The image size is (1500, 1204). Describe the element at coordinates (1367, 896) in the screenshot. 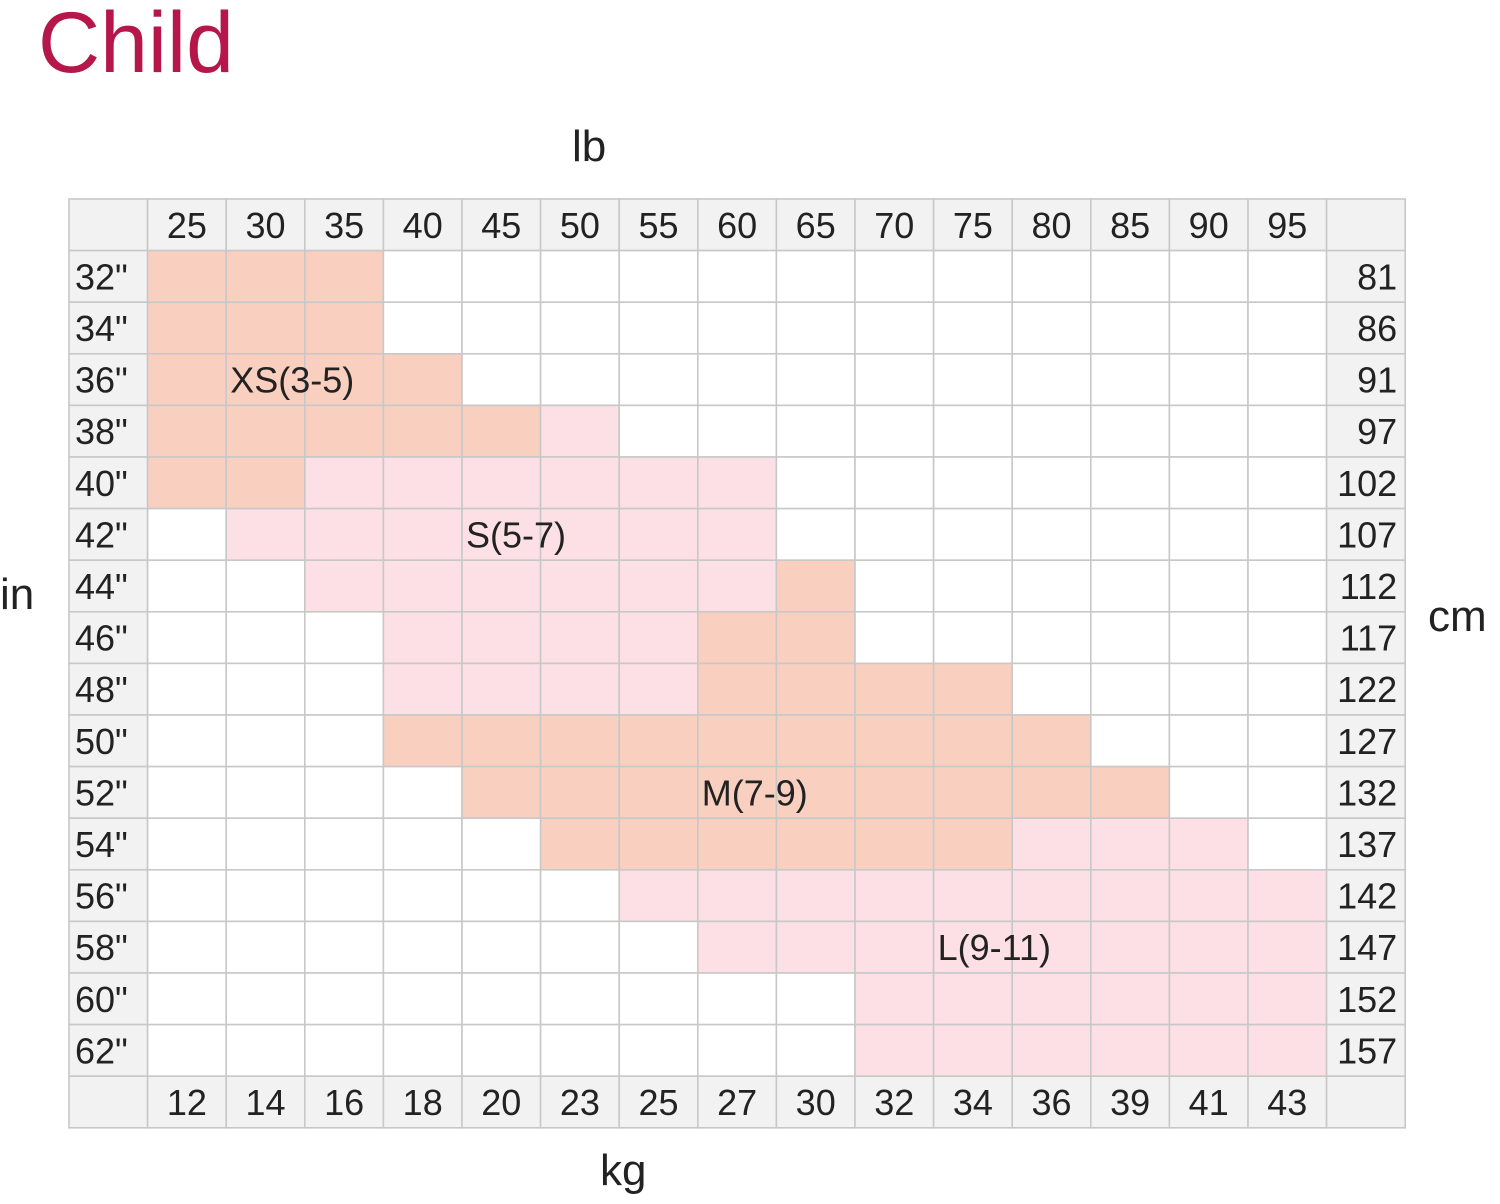

I see `cm-tick-label: 142` at that location.